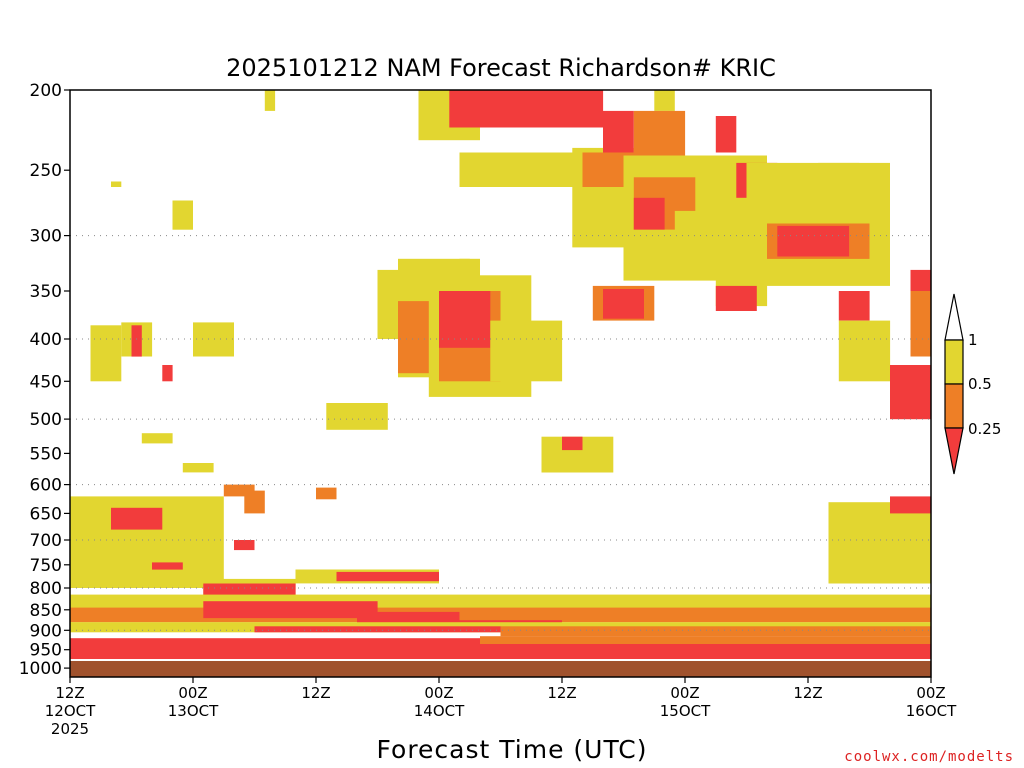 The width and height of the screenshot is (1024, 768). Describe the element at coordinates (954, 317) in the screenshot. I see `colorbar-top-arrow` at that location.